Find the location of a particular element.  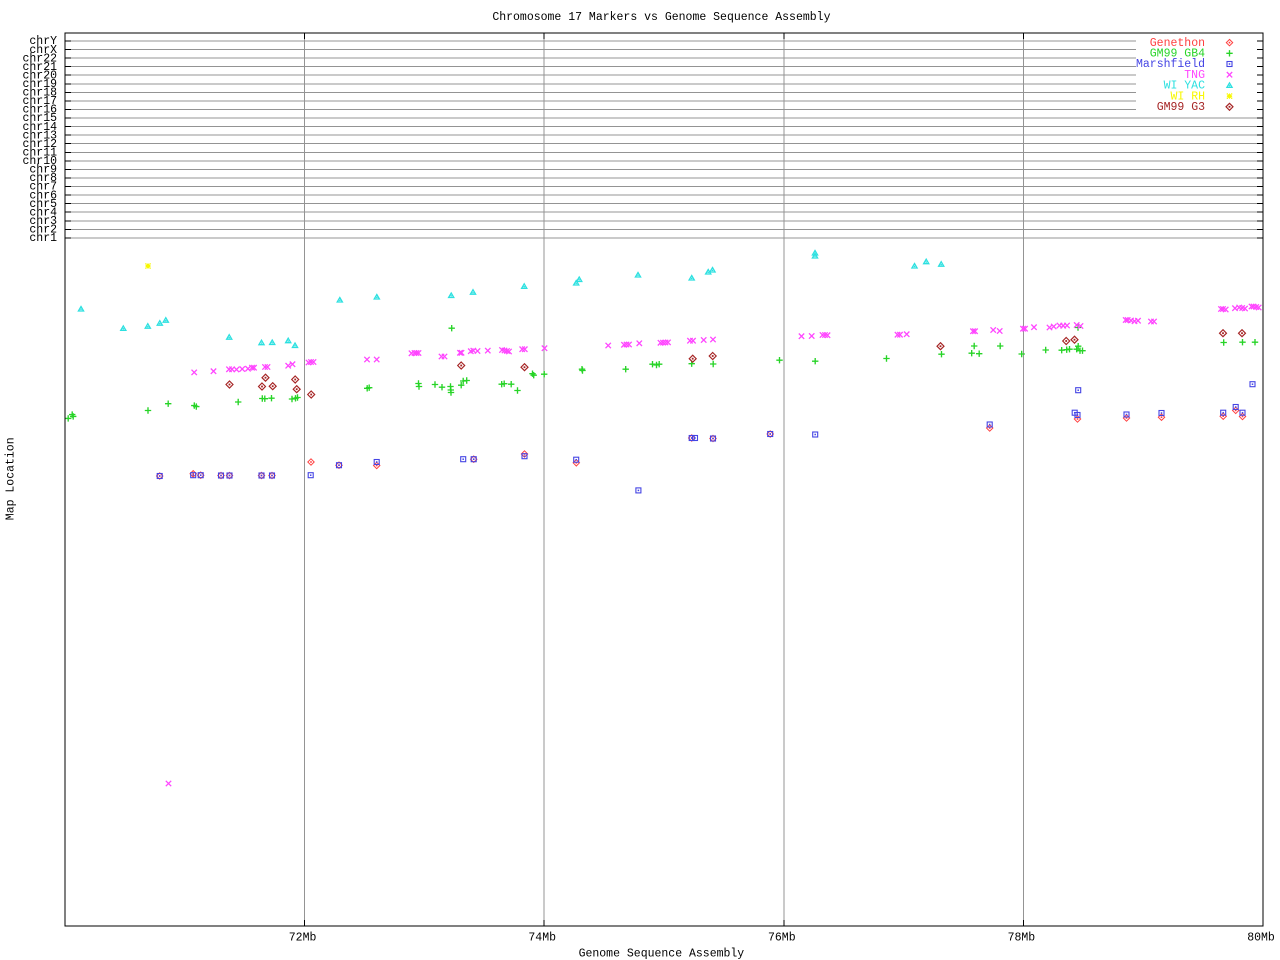

svg-text: chr22 is located at coordinates (39, 58).